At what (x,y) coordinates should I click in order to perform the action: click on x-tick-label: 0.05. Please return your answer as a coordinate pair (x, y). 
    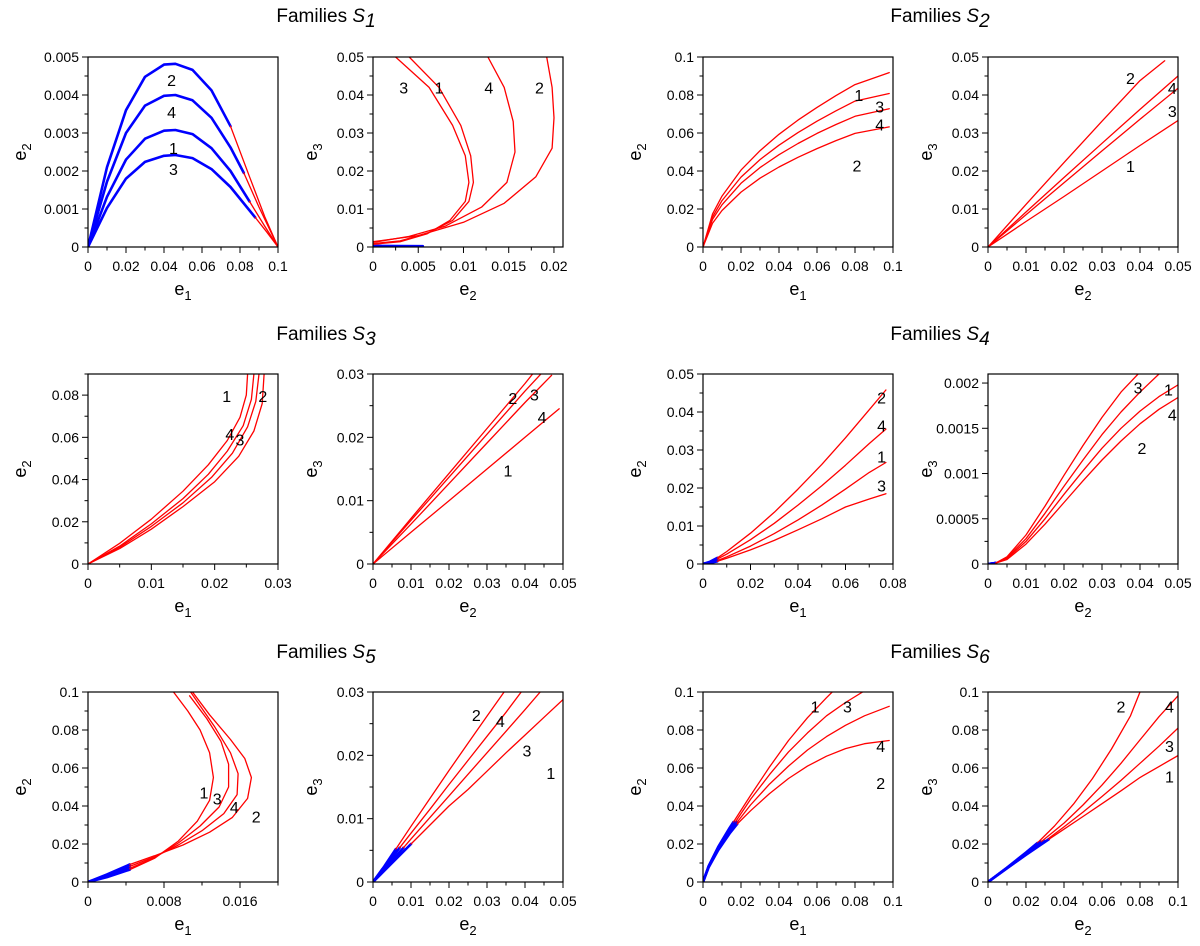
    Looking at the image, I should click on (562, 901).